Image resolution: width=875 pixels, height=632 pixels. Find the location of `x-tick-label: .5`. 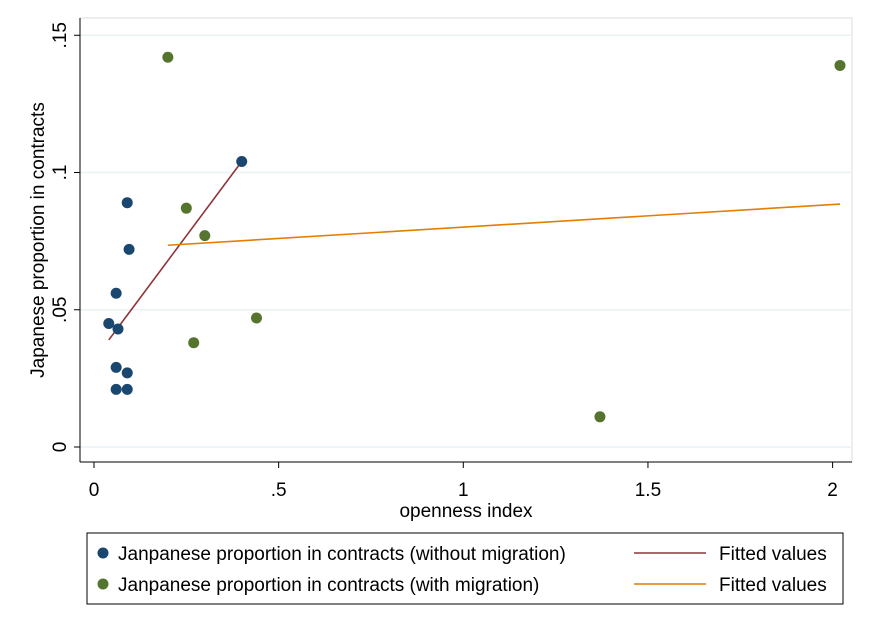

x-tick-label: .5 is located at coordinates (279, 490).